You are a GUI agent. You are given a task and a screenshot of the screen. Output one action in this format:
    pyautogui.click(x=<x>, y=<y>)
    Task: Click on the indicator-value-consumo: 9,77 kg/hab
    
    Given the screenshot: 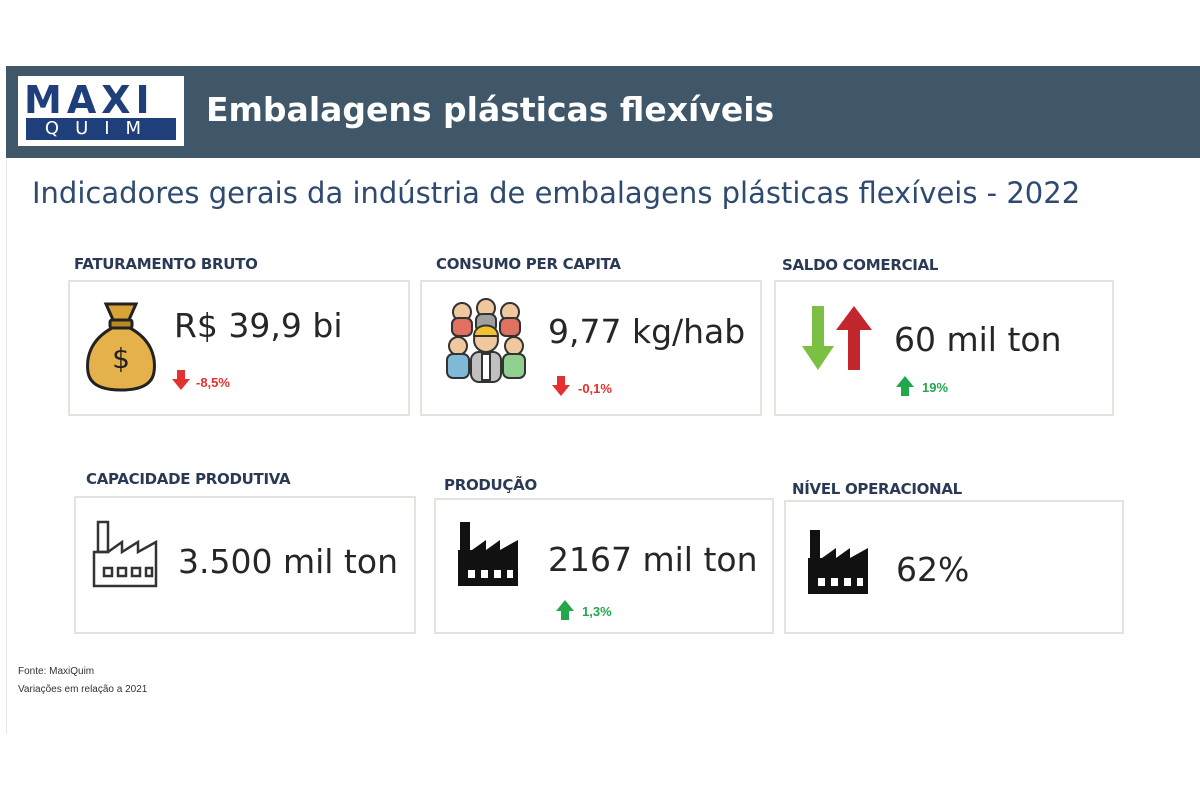 What is the action you would take?
    pyautogui.click(x=647, y=331)
    